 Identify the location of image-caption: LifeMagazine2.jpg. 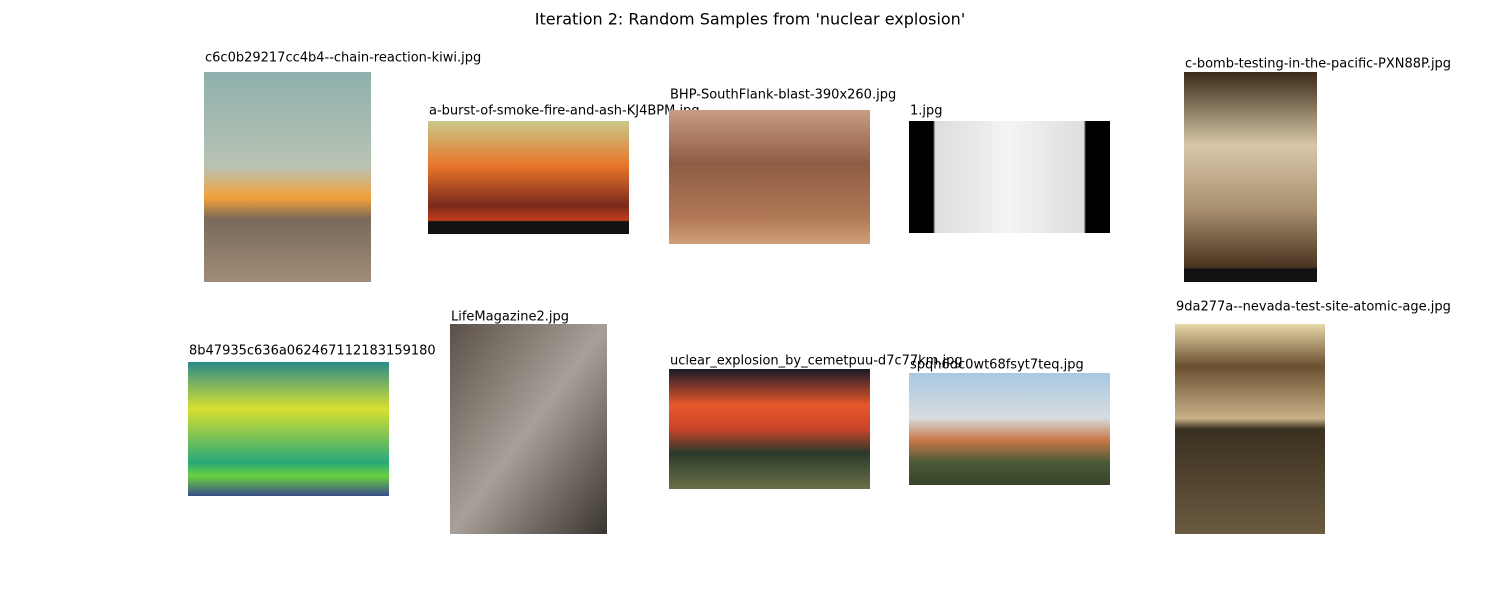
(510, 317).